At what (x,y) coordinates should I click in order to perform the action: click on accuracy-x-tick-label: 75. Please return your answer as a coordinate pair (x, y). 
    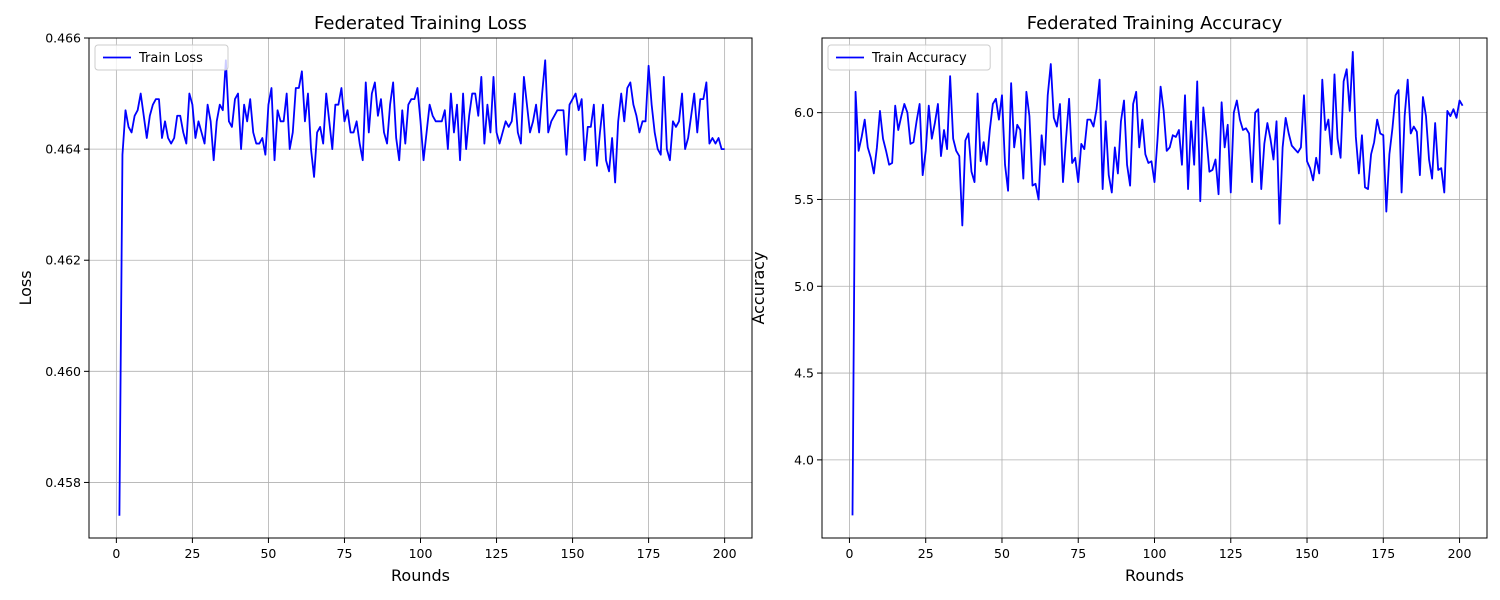
    Looking at the image, I should click on (1078, 553).